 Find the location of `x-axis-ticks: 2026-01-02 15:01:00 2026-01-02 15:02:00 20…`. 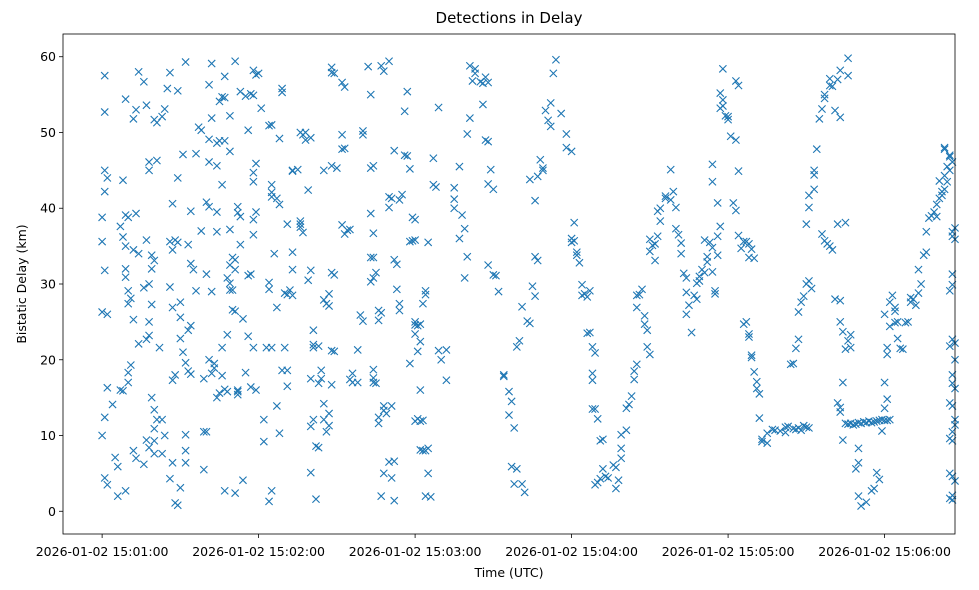

x-axis-ticks: 2026-01-02 15:01:00 2026-01-02 15:02:00 20… is located at coordinates (493, 546).